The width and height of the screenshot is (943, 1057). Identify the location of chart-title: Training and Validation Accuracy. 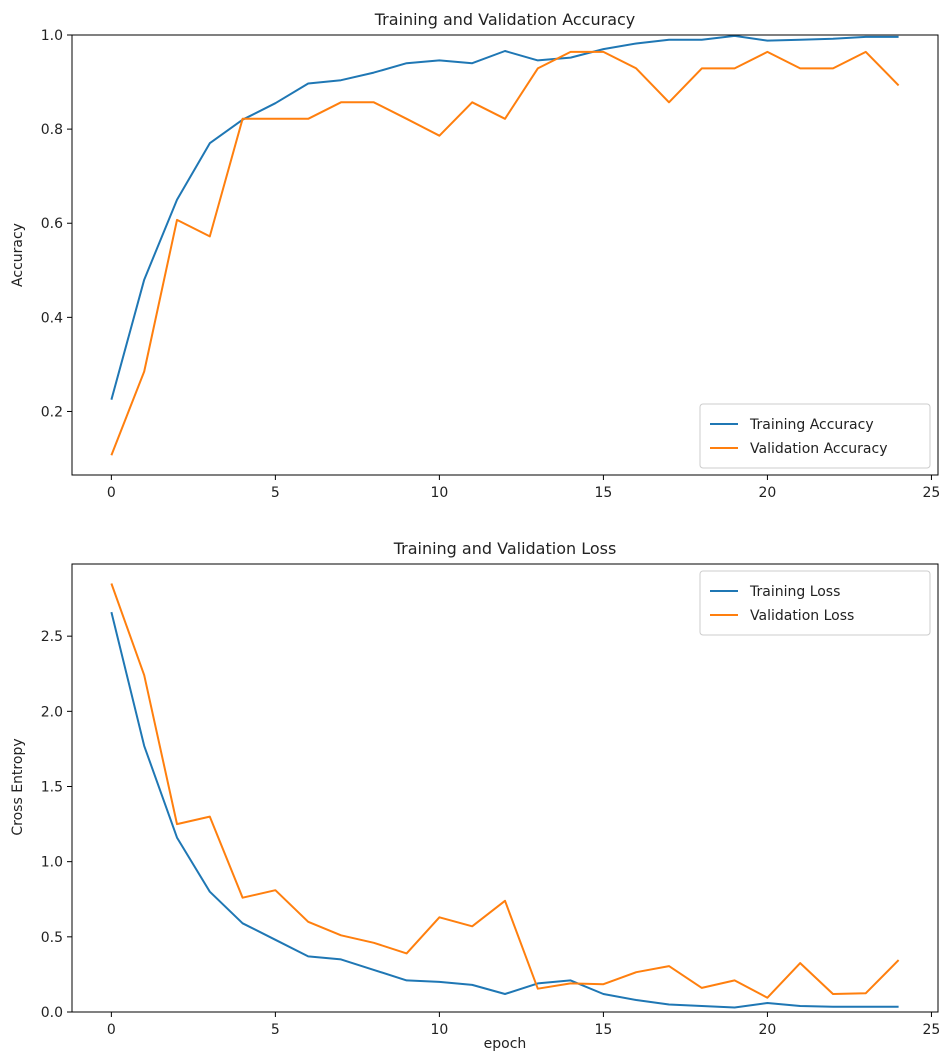
(505, 19).